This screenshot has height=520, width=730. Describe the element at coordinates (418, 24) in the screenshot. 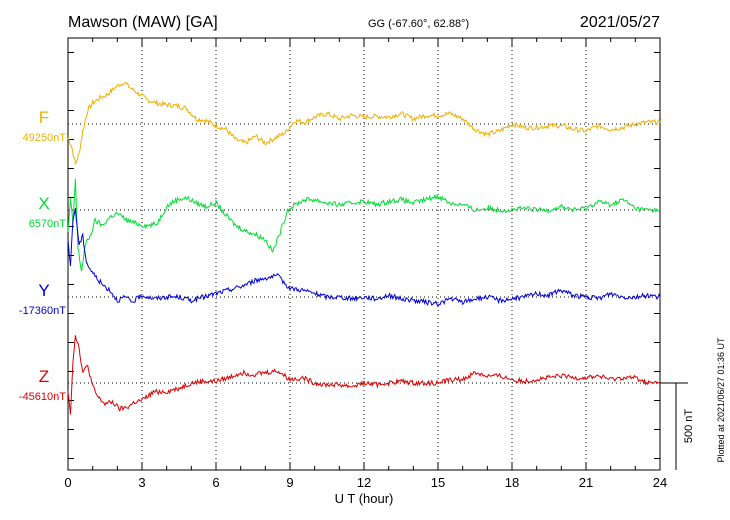

I see `geographic-coordinates: GG (-67.60°, 62.88°)` at that location.